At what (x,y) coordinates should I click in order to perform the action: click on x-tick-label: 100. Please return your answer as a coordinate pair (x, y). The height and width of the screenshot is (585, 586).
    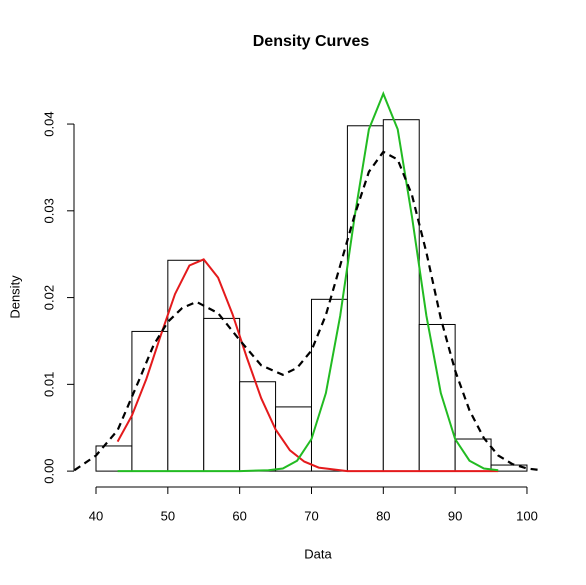
    Looking at the image, I should click on (527, 515).